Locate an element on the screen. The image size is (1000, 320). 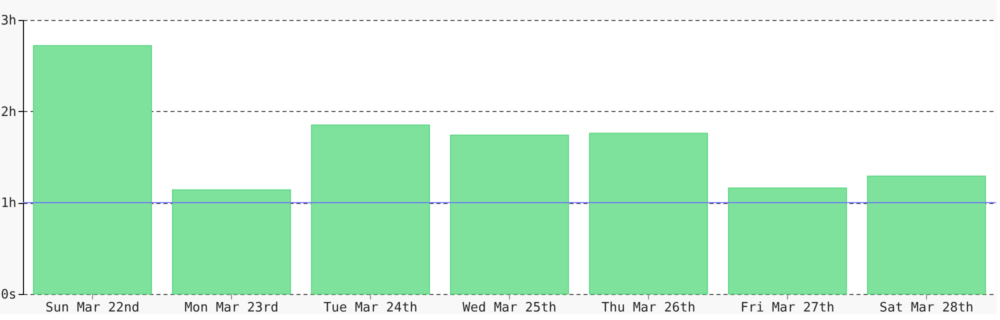
x-tick-label: Sun Mar 22nd is located at coordinates (93, 308).